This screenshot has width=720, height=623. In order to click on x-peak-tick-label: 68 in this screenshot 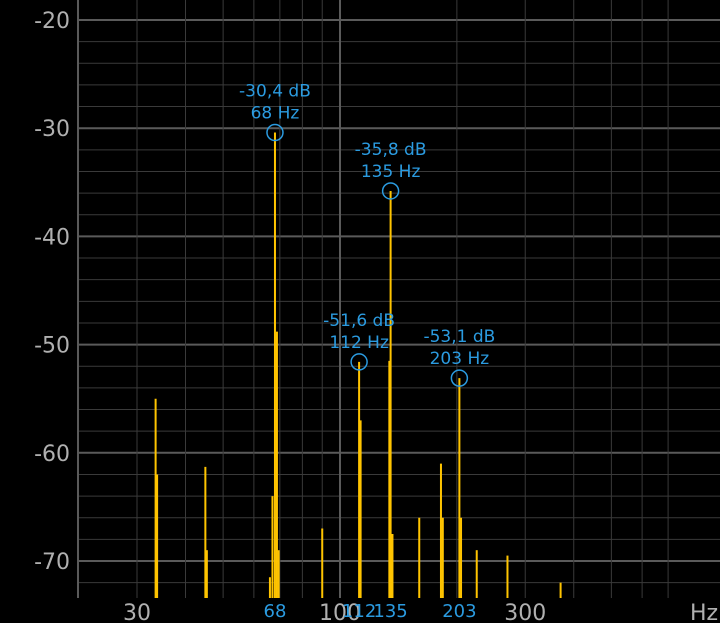, I will do `click(275, 611)`.